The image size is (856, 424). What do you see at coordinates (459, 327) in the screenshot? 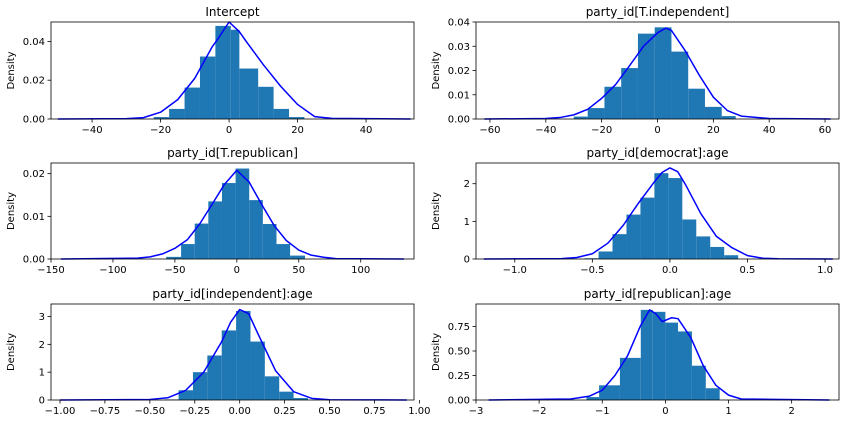
I see `y-tick-label: 0.75` at bounding box center [459, 327].